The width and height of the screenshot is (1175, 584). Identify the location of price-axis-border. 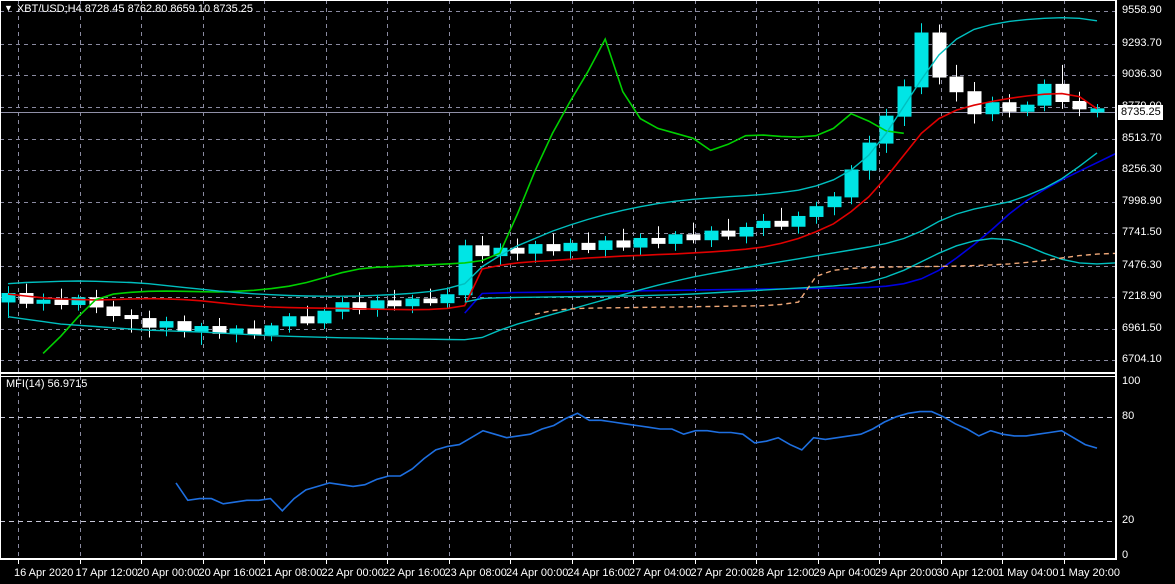
(1116, 280).